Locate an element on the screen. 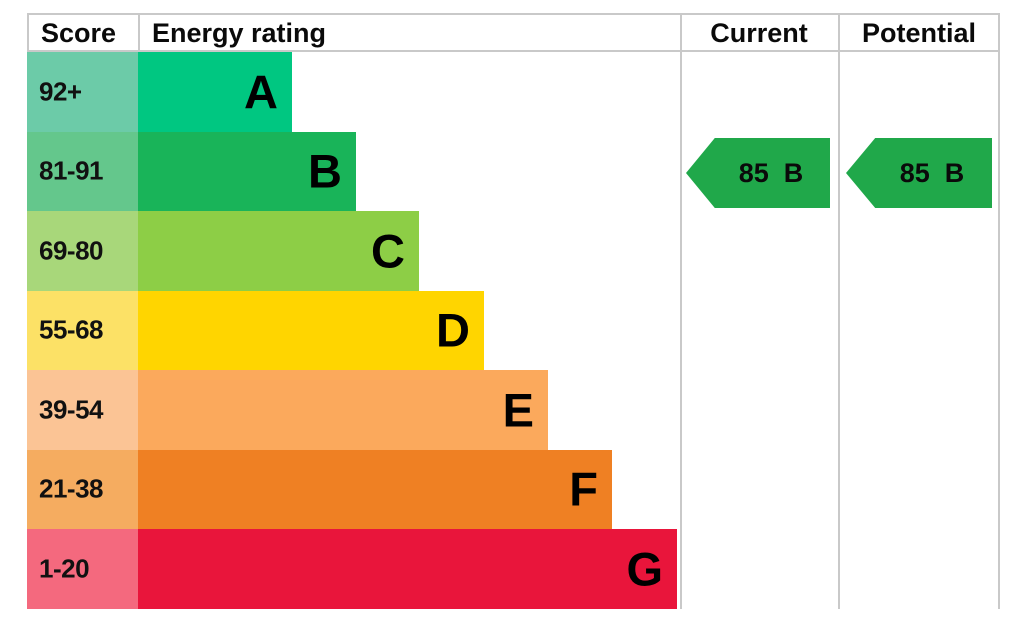 This screenshot has height=632, width=1024. band-score-cell-g: 1-20 is located at coordinates (82, 569).